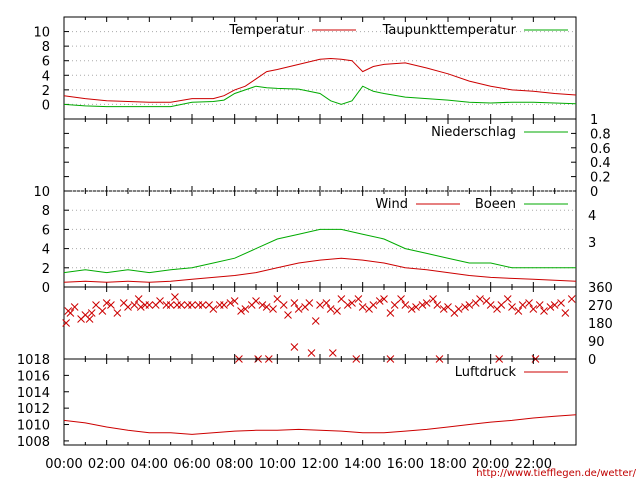 This screenshot has height=480, width=640. Describe the element at coordinates (473, 132) in the screenshot. I see `precipitation-legend-label: Niederschlag` at that location.